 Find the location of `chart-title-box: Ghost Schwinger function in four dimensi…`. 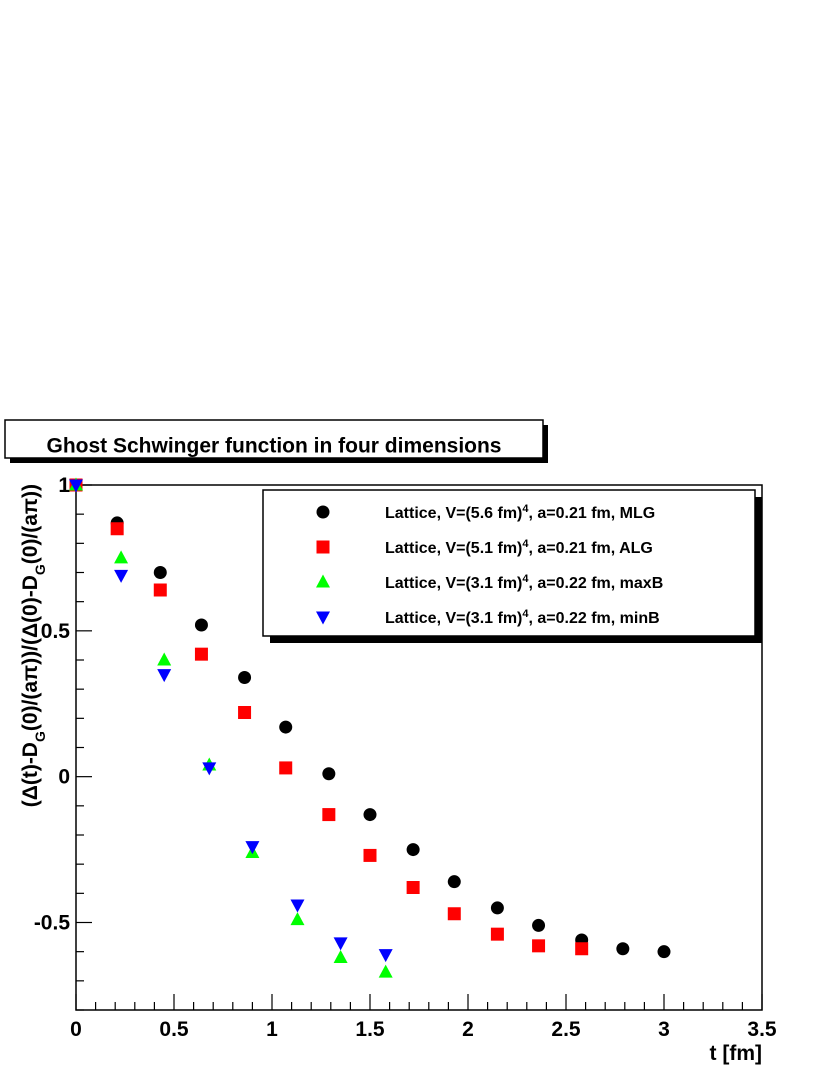

chart-title-box: Ghost Schwinger function in four dimensi… is located at coordinates (276, 441).